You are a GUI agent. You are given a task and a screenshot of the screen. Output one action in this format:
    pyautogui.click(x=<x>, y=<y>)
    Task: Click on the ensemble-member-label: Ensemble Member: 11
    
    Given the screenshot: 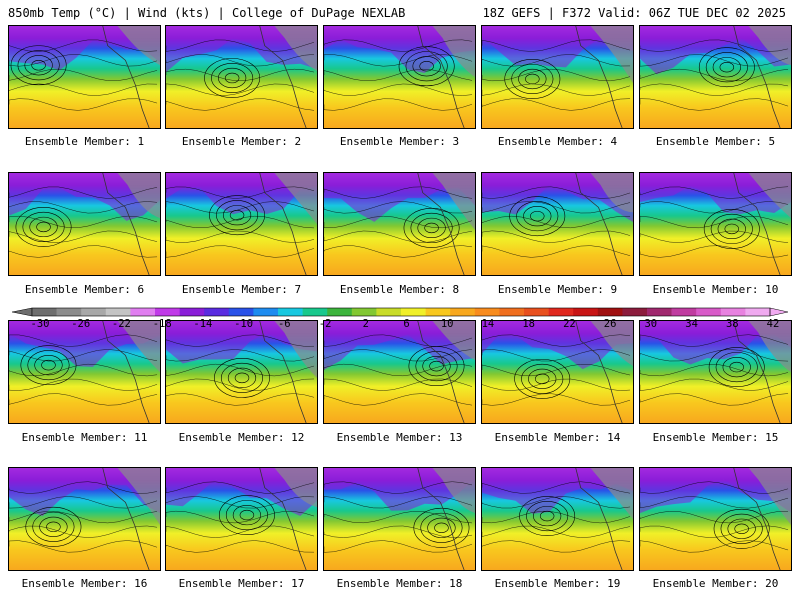 What is the action you would take?
    pyautogui.click(x=84, y=437)
    